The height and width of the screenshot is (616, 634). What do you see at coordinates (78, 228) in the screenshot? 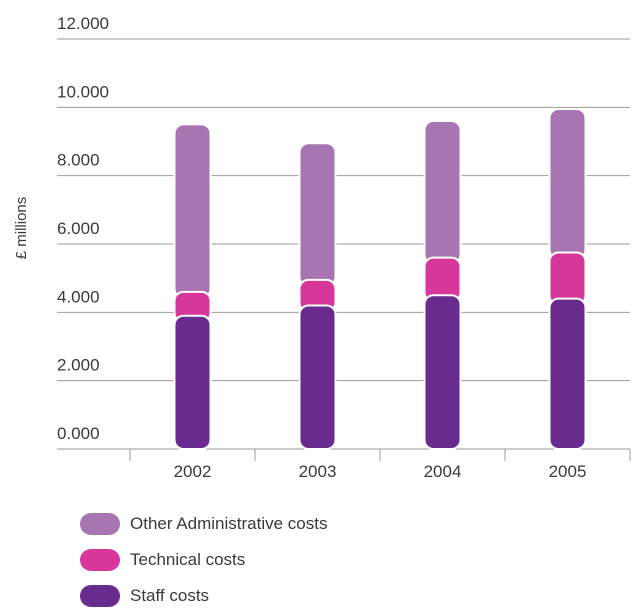
I see `y-tick-label: 6.000` at bounding box center [78, 228].